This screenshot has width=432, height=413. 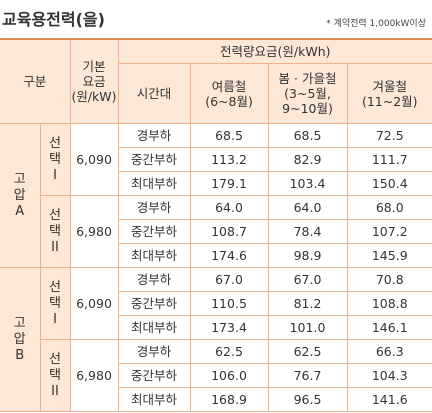 I want to click on rate-value: 66.3, so click(x=389, y=351).